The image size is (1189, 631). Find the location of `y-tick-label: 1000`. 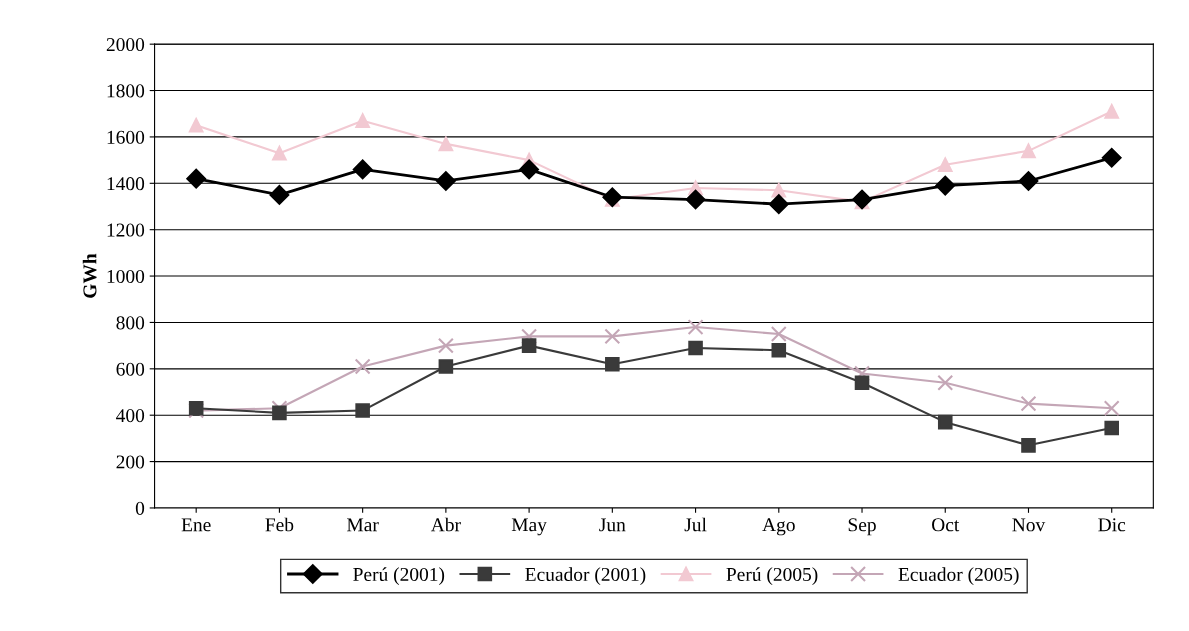

y-tick-label: 1000 is located at coordinates (126, 276).